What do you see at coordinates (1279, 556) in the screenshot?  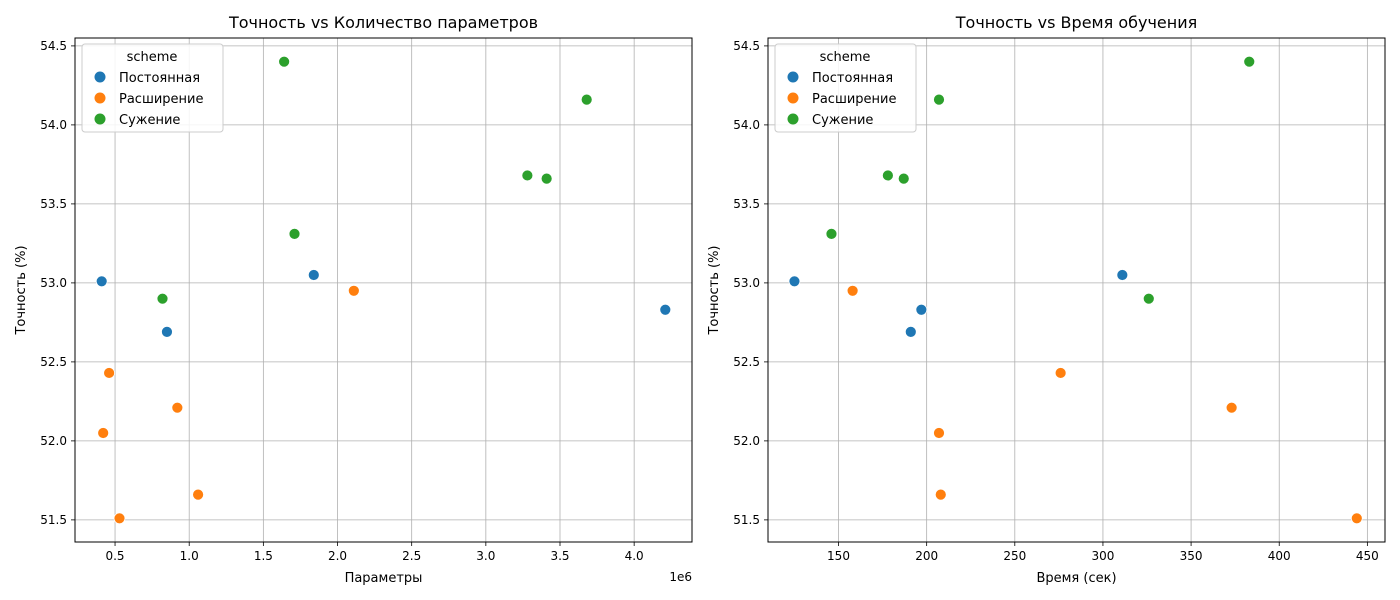 I see `x-tick-label: 400` at bounding box center [1279, 556].